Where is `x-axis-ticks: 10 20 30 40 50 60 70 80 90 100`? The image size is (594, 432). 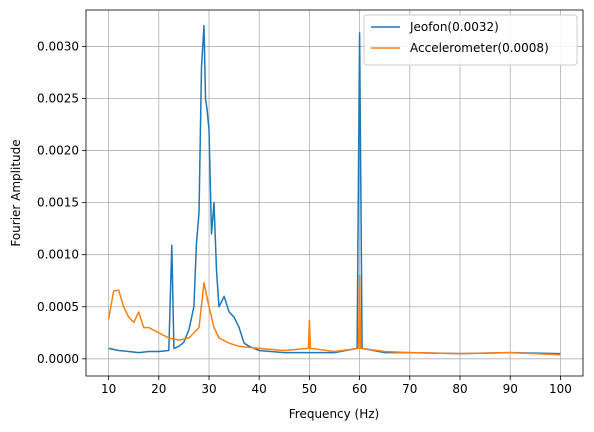 x-axis-ticks: 10 20 30 40 50 60 70 80 90 100 is located at coordinates (336, 386).